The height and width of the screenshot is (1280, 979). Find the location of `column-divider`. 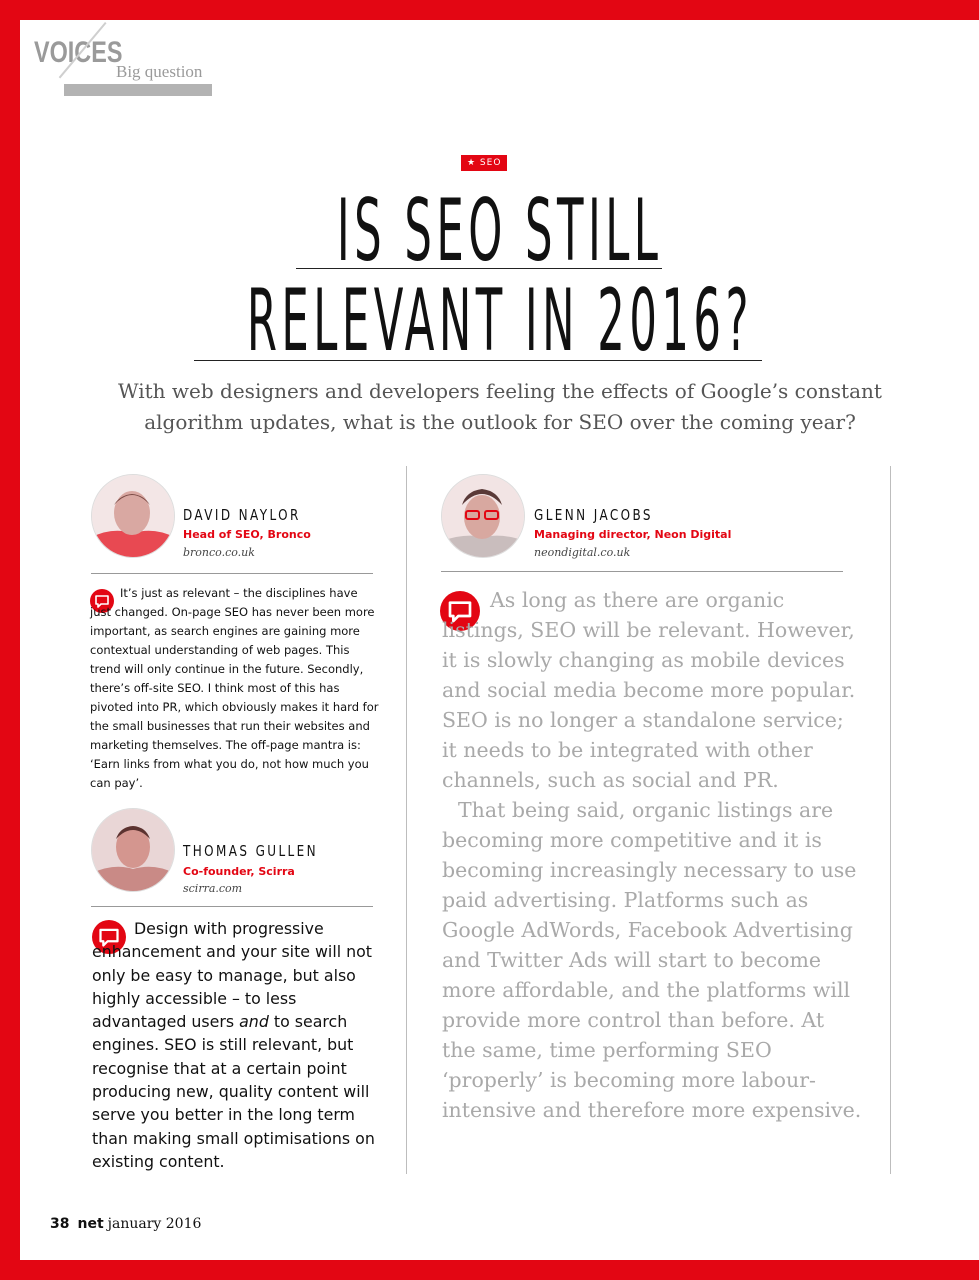

column-divider is located at coordinates (406, 820).